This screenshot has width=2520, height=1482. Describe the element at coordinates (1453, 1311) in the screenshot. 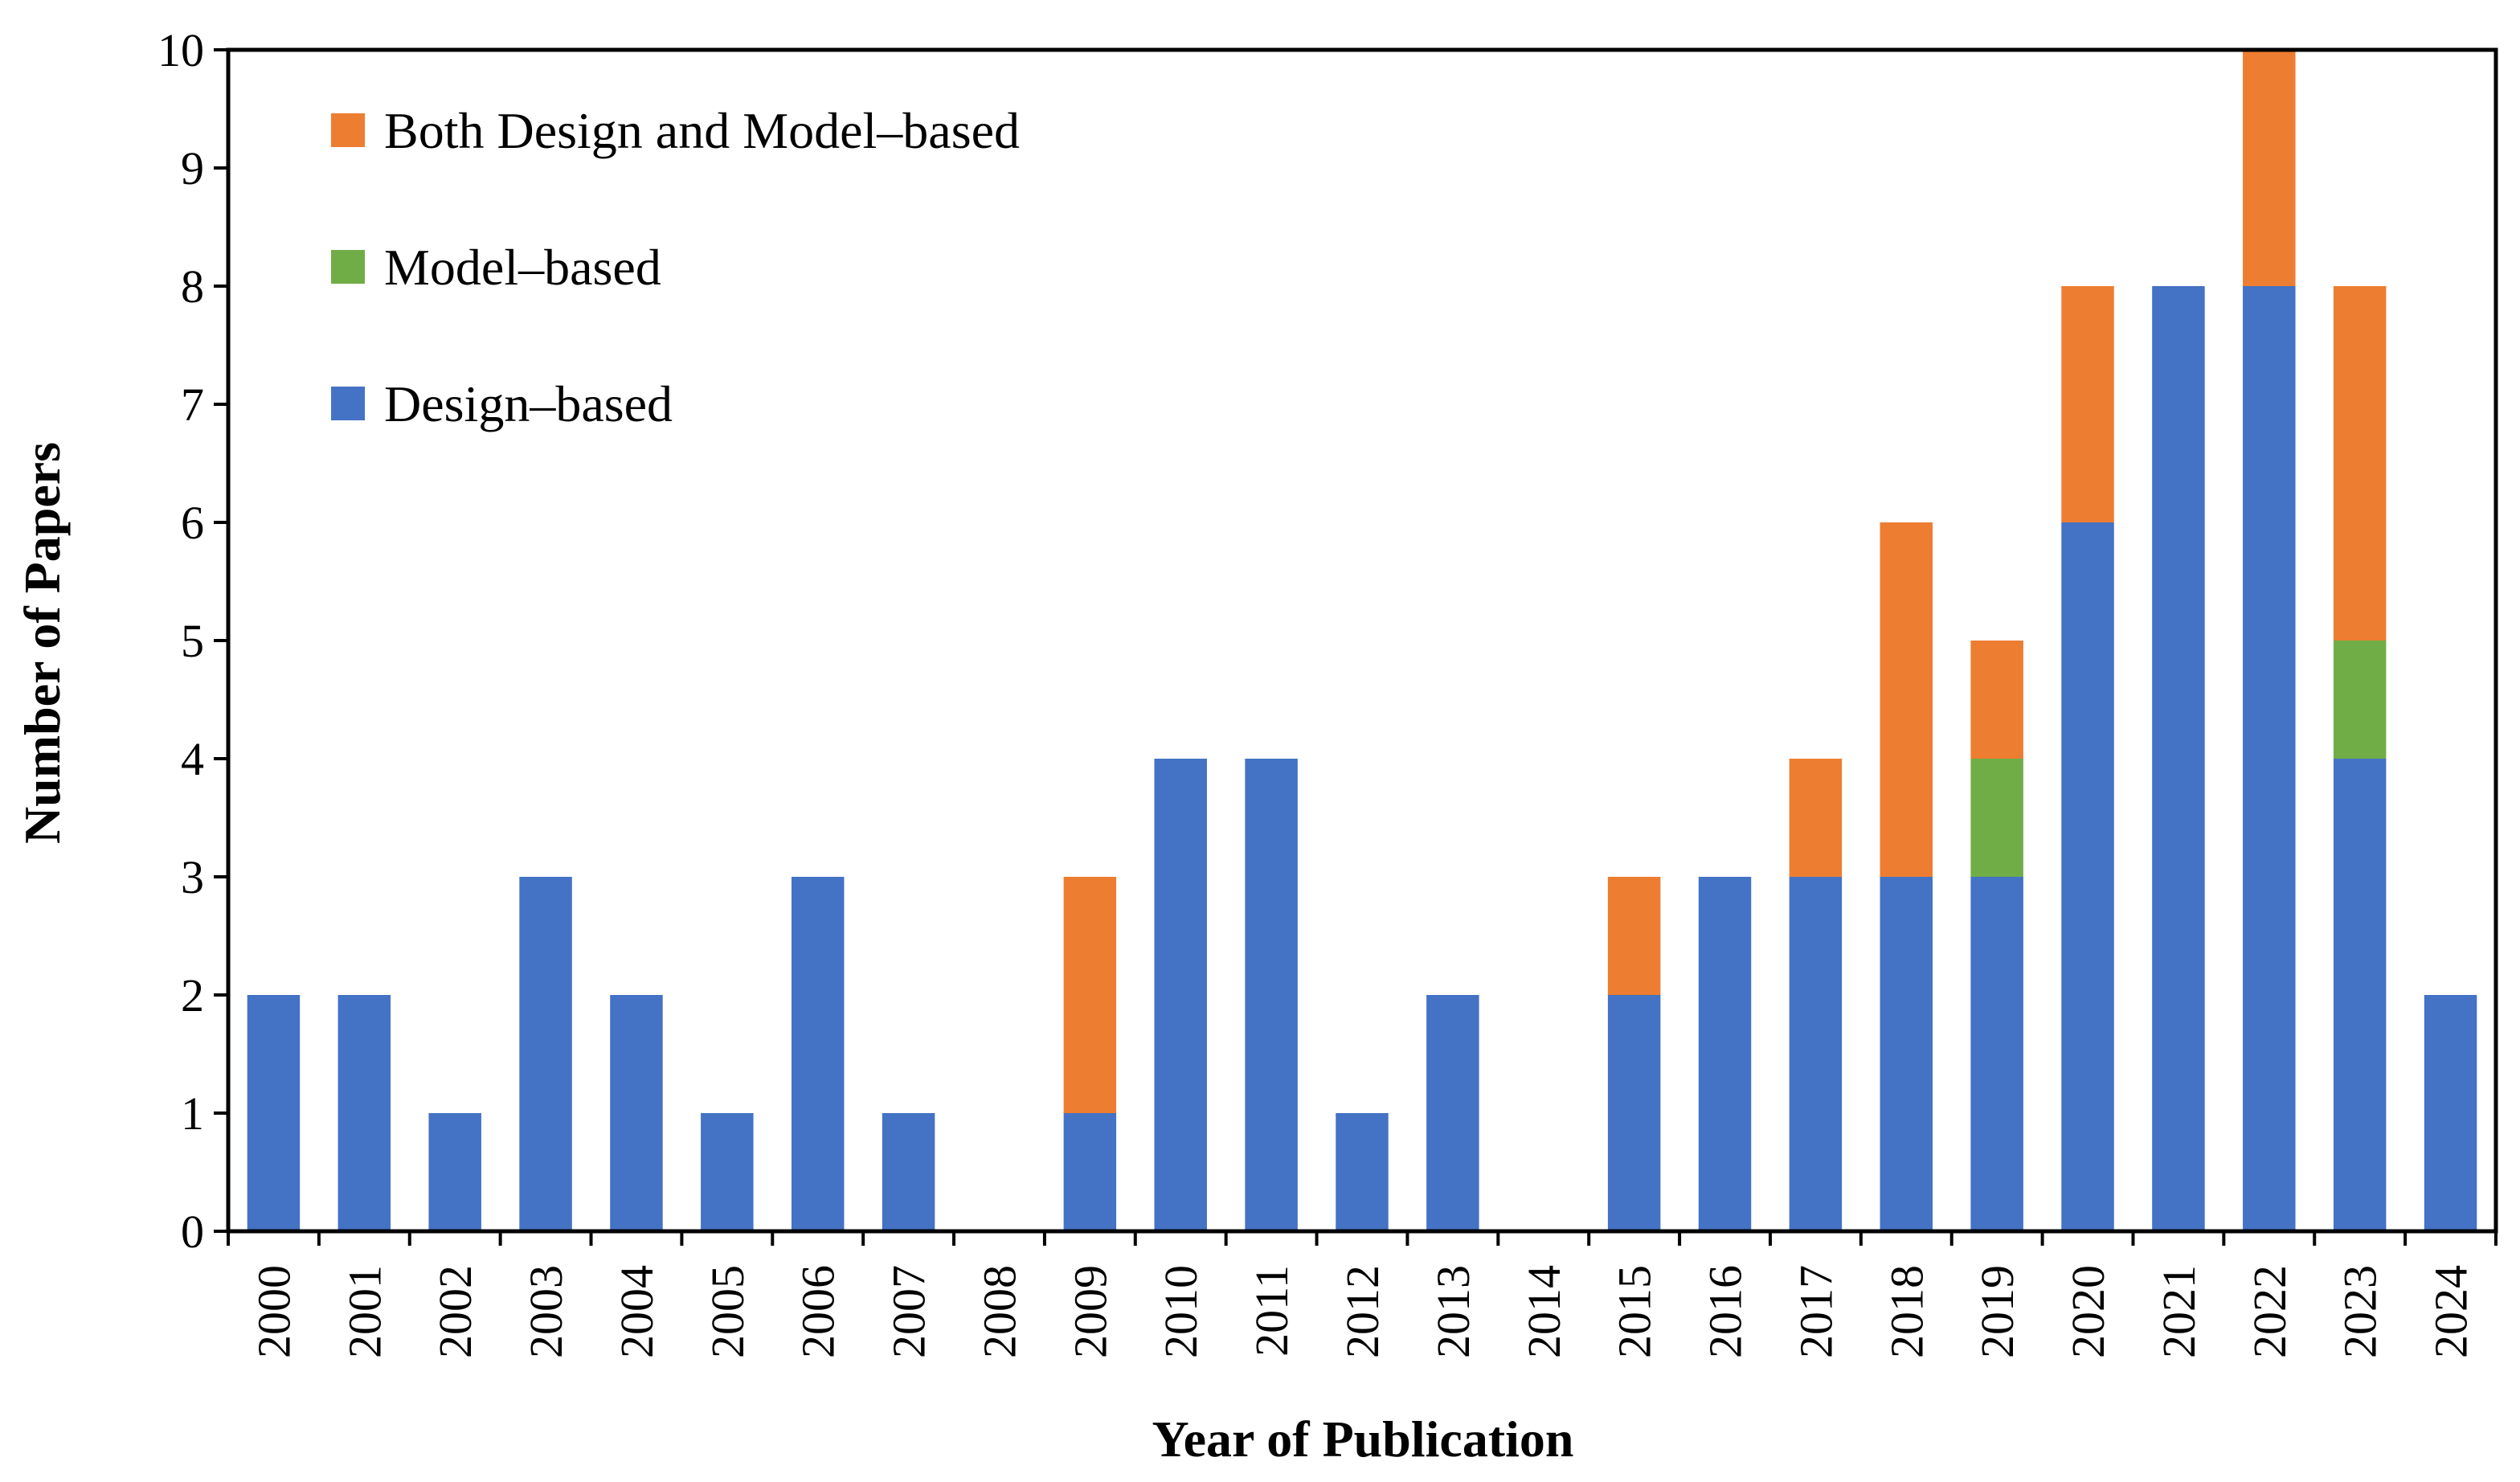

I see `x-tick-label-2013: 2013` at that location.